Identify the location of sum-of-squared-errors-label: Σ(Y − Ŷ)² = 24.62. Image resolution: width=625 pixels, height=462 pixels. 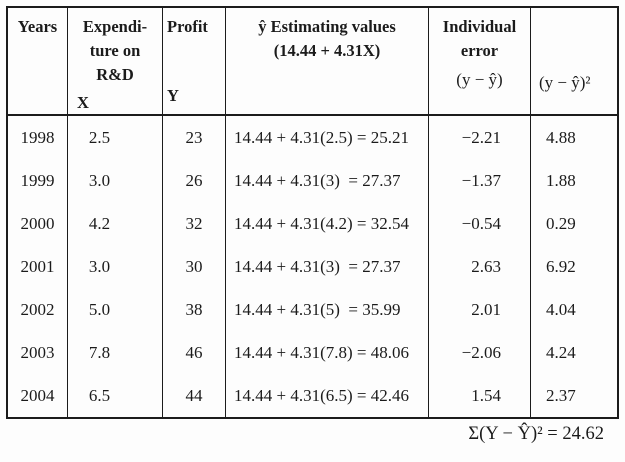
(536, 434).